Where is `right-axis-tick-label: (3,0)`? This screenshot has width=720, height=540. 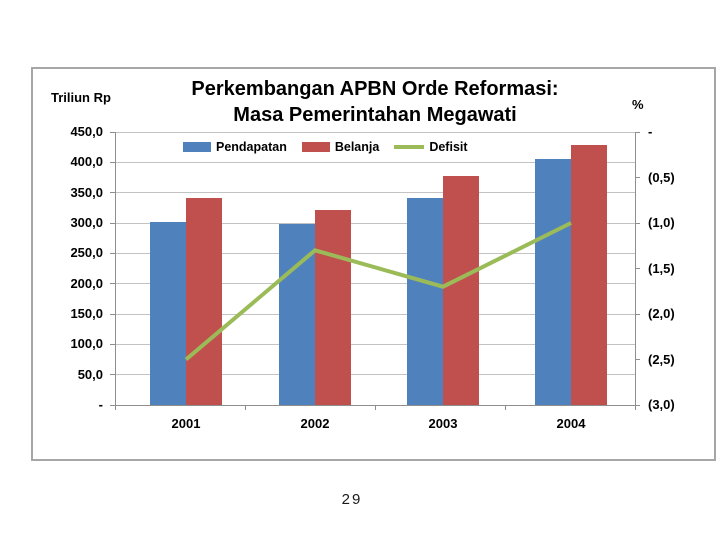 right-axis-tick-label: (3,0) is located at coordinates (661, 404).